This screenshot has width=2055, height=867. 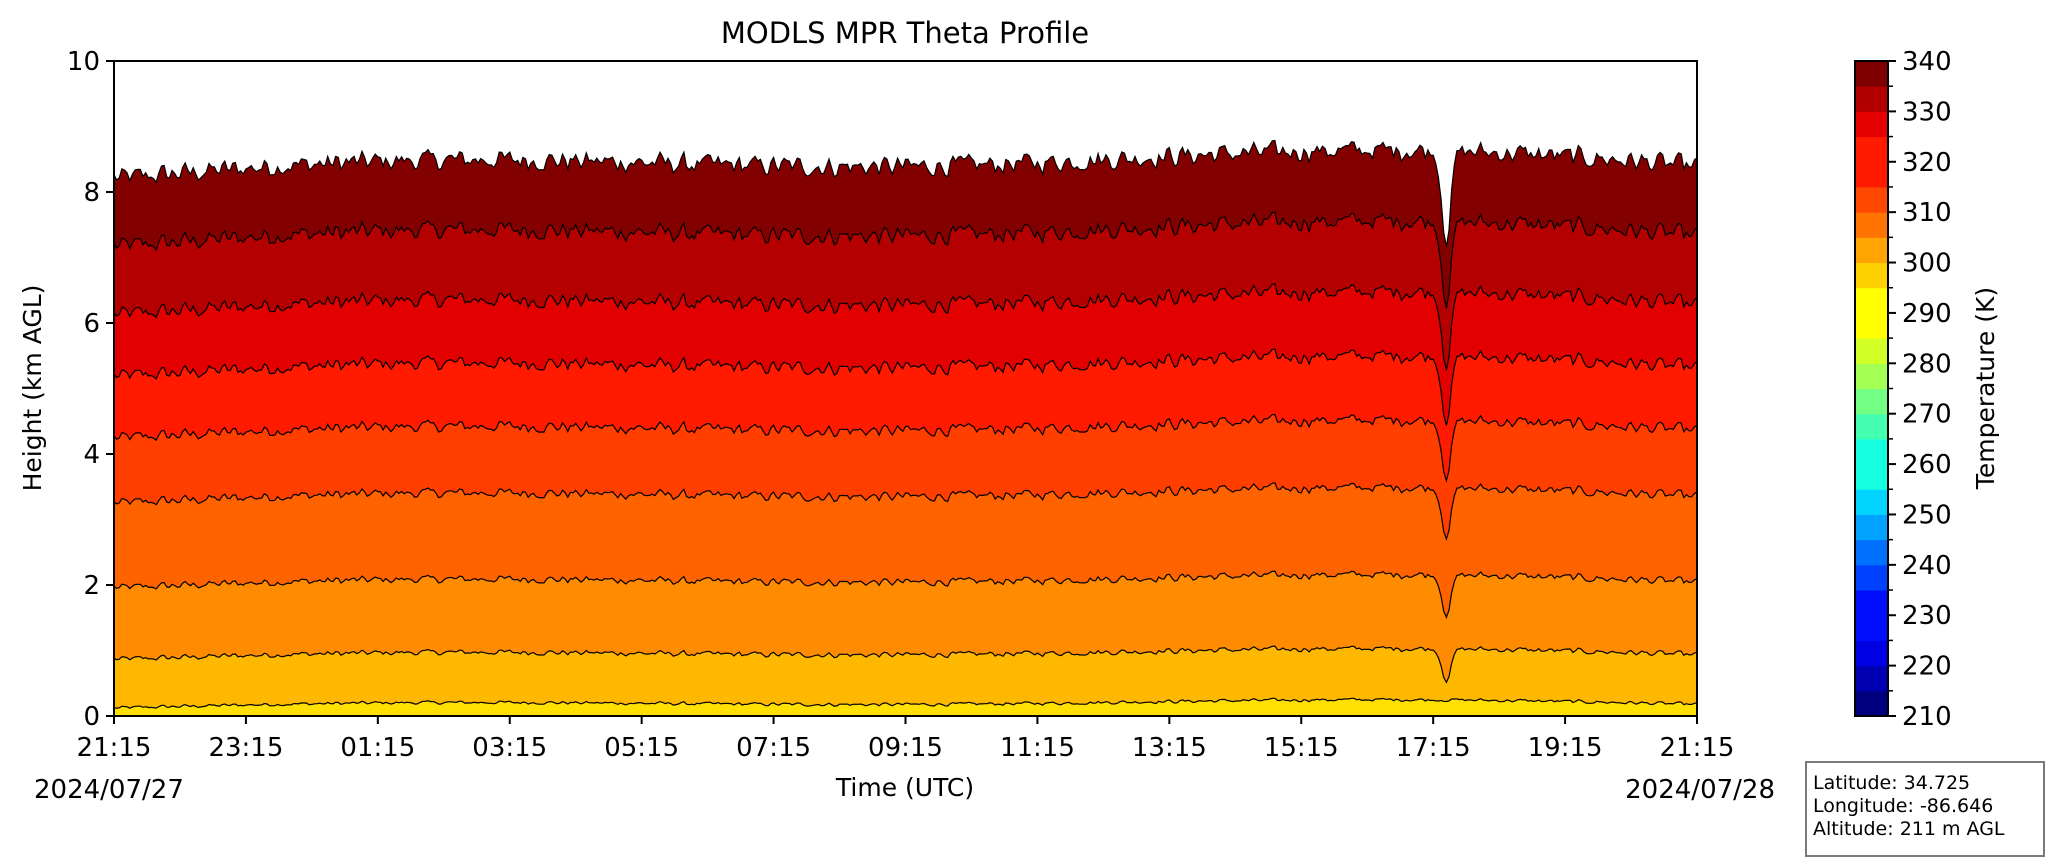 I want to click on y-tick-label: 4, so click(x=91, y=455).